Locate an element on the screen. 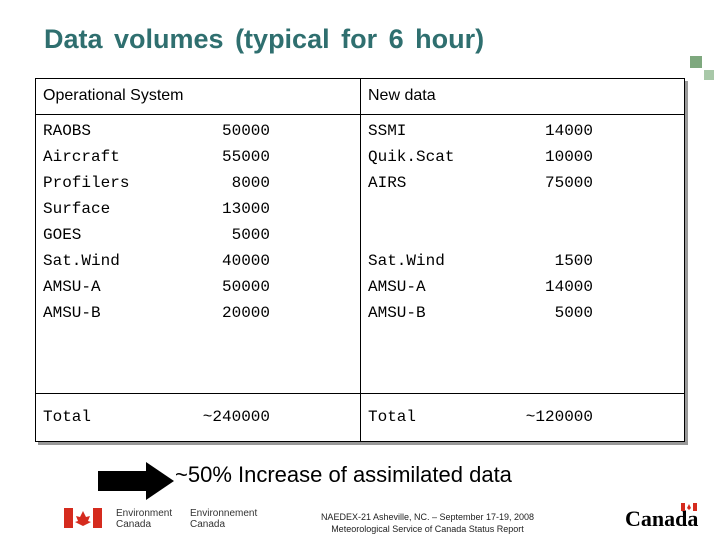 This screenshot has height=540, width=720. arrow is located at coordinates (136, 481).